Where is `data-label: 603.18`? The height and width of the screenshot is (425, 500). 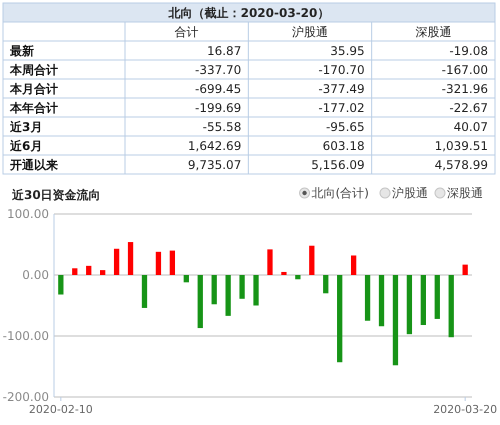 data-label: 603.18 is located at coordinates (343, 146).